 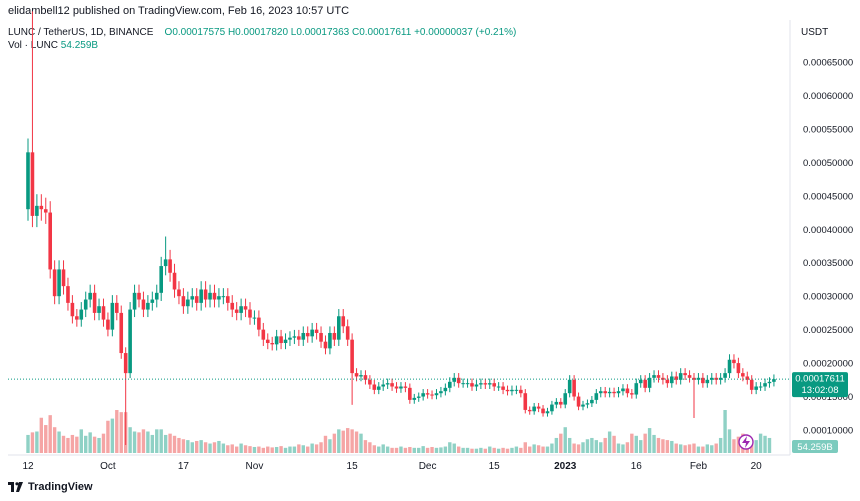 I want to click on x-tick-label: 15, so click(x=495, y=466).